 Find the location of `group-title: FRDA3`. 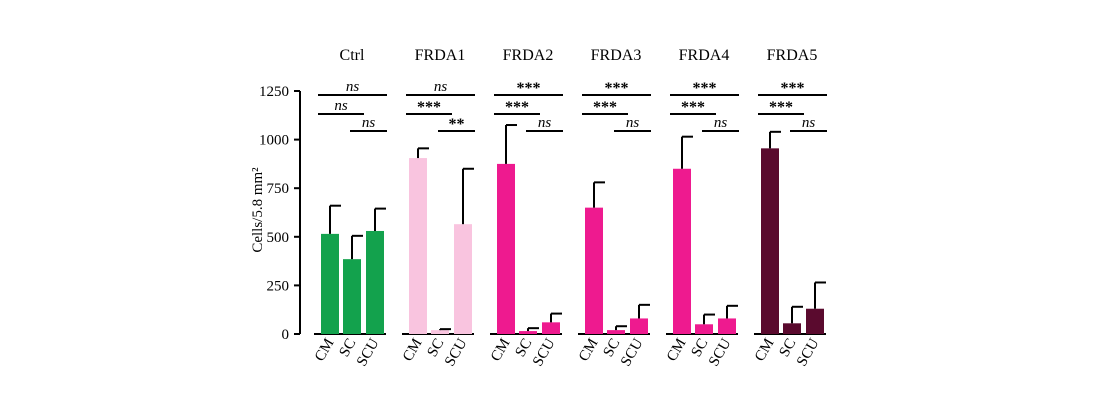

group-title: FRDA3 is located at coordinates (616, 55).